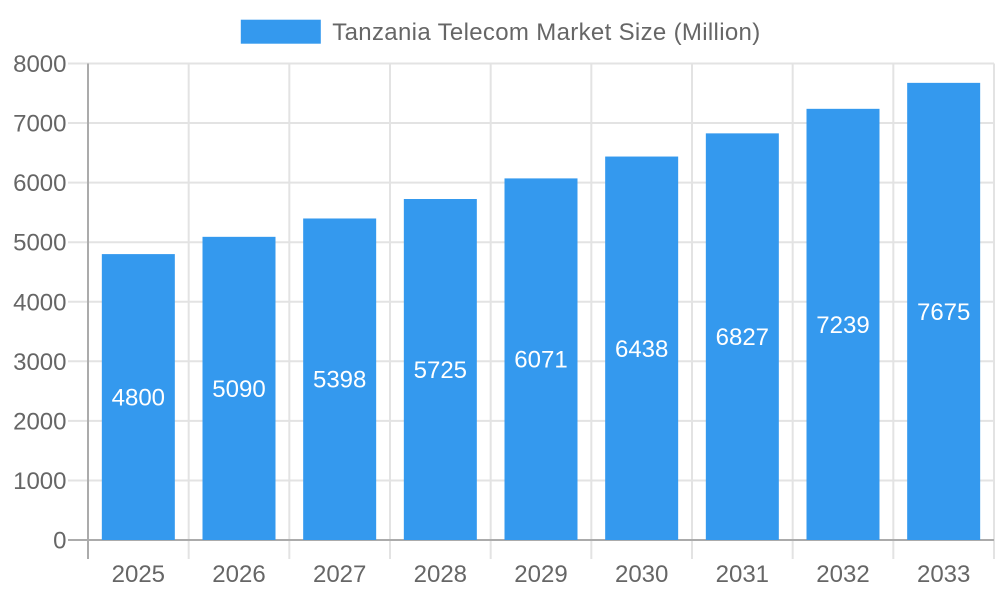 This screenshot has width=1000, height=600. What do you see at coordinates (39, 124) in the screenshot?
I see `svg-text: 7000` at bounding box center [39, 124].